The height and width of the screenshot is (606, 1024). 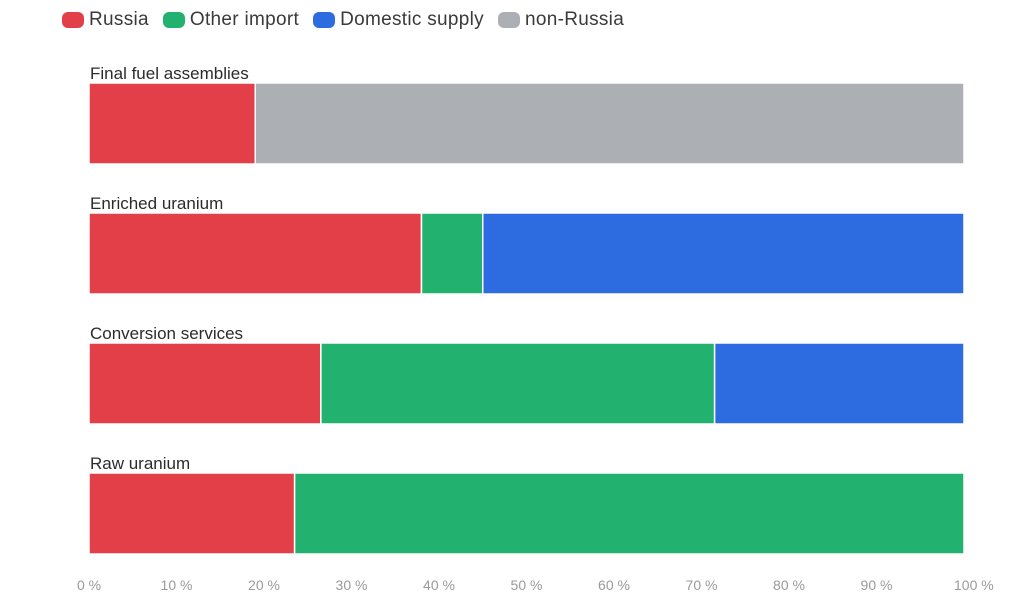 I want to click on legend-item: Other import, so click(x=231, y=20).